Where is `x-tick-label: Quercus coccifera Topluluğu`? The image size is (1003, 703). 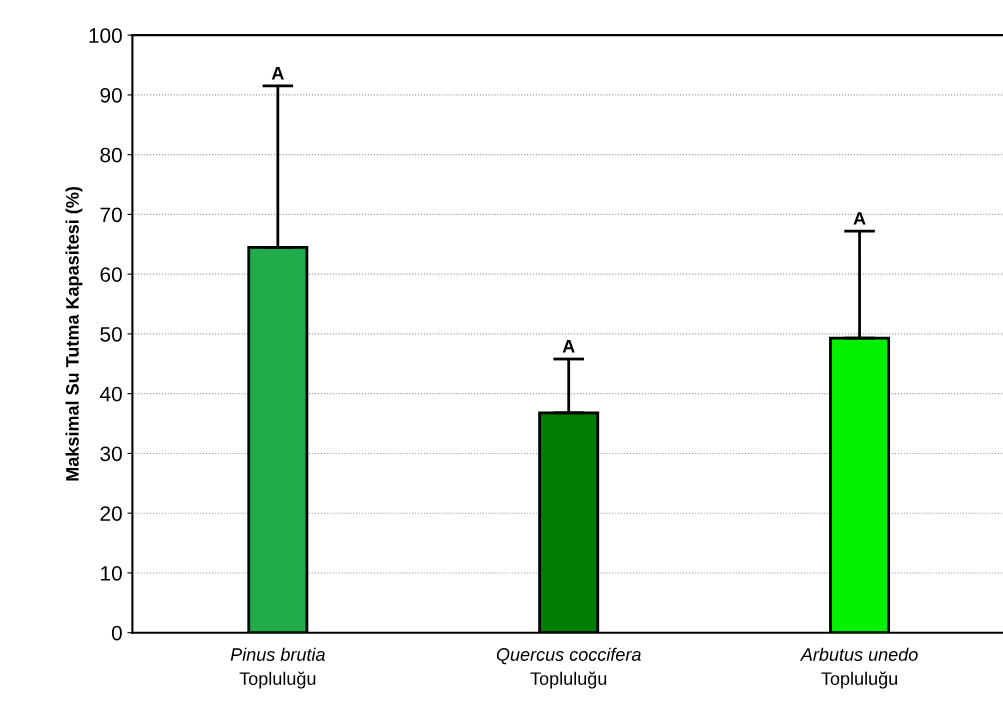
x-tick-label: Quercus coccifera Topluluğu is located at coordinates (568, 668).